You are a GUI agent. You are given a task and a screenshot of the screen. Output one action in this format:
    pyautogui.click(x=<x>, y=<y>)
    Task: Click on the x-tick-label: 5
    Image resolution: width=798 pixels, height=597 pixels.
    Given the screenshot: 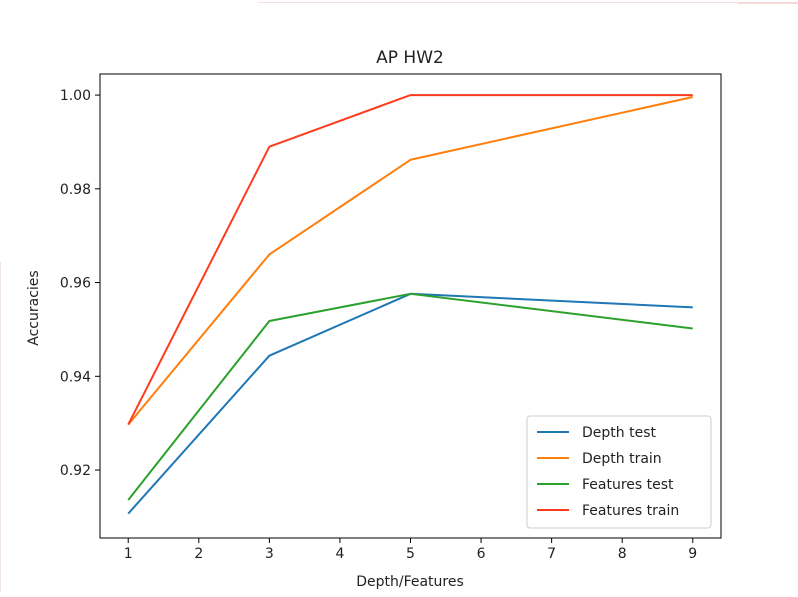 What is the action you would take?
    pyautogui.click(x=410, y=554)
    